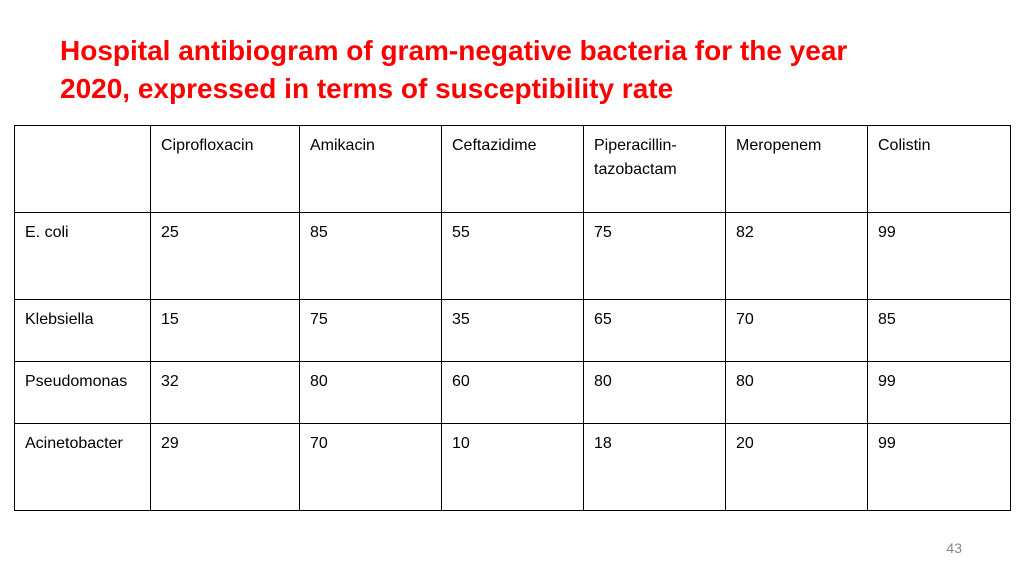 The height and width of the screenshot is (576, 1024). I want to click on value-cell: 82, so click(796, 256).